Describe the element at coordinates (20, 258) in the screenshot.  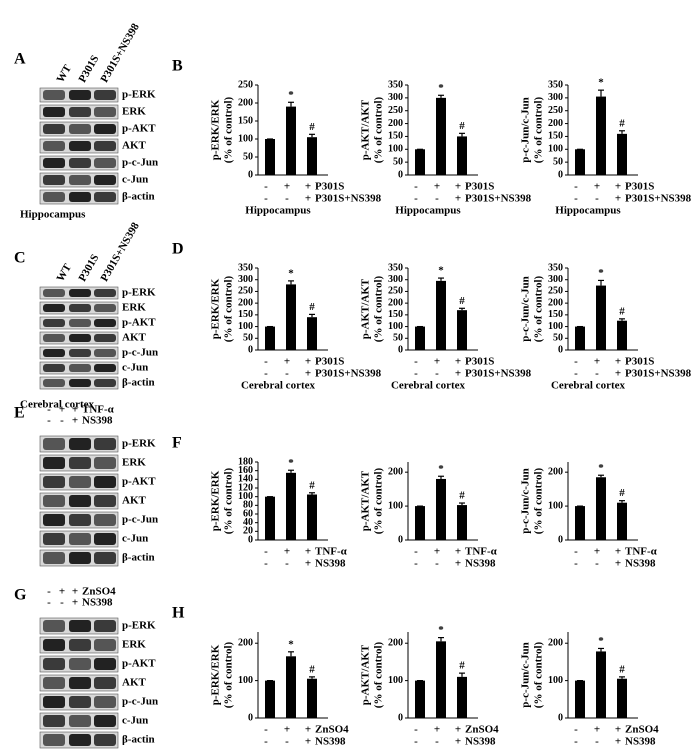
I see `panel-letter: C` at that location.